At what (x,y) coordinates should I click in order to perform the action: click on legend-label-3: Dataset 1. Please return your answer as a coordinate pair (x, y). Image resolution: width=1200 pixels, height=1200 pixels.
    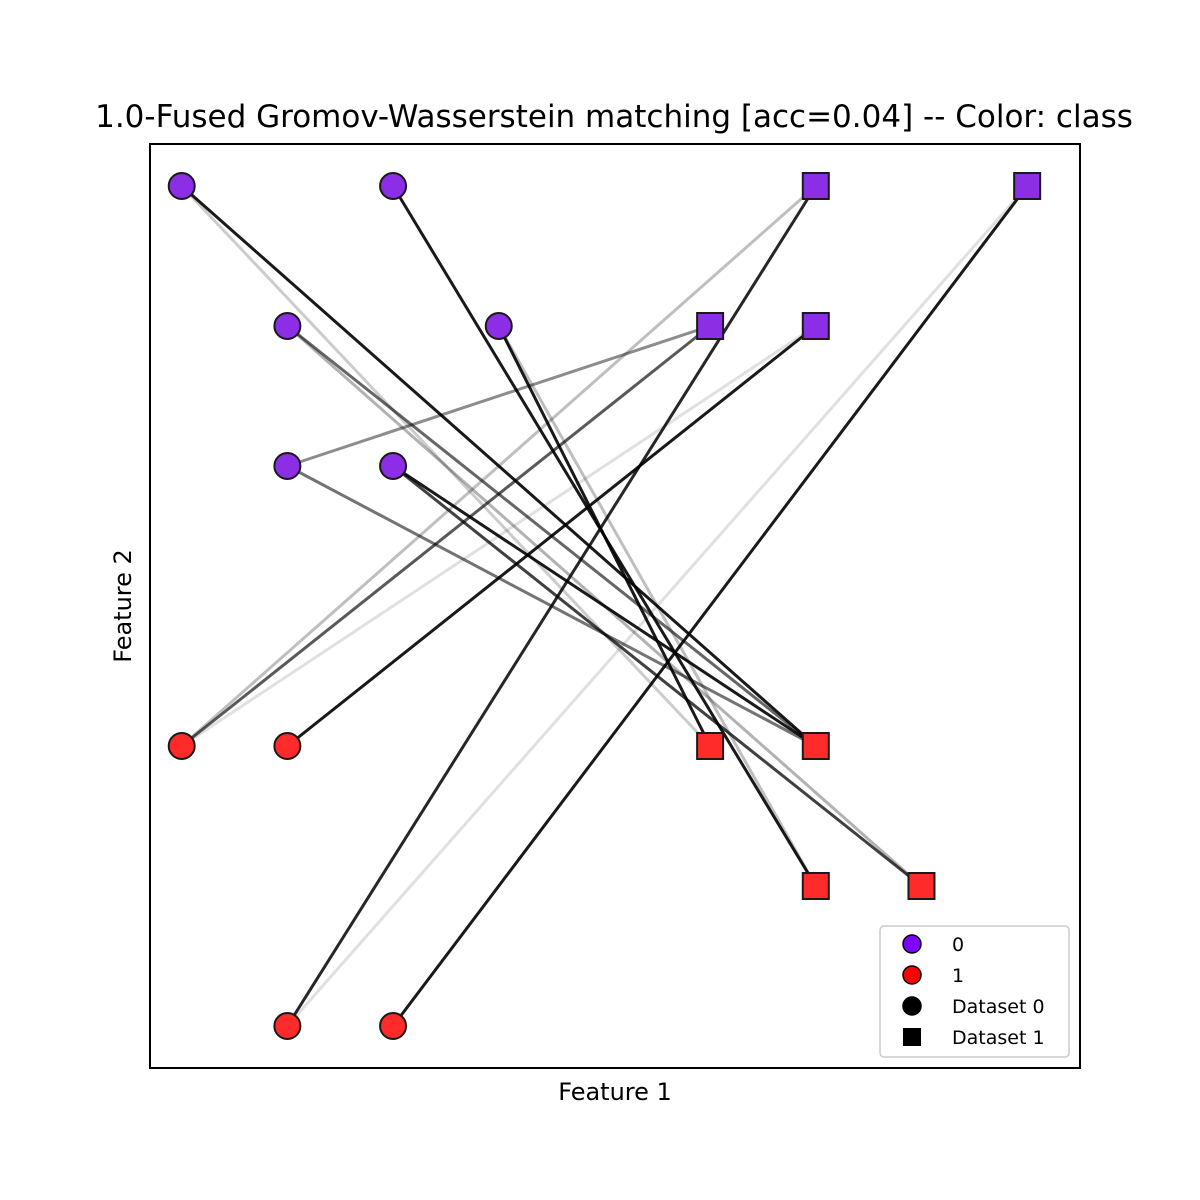
    Looking at the image, I should click on (998, 1038).